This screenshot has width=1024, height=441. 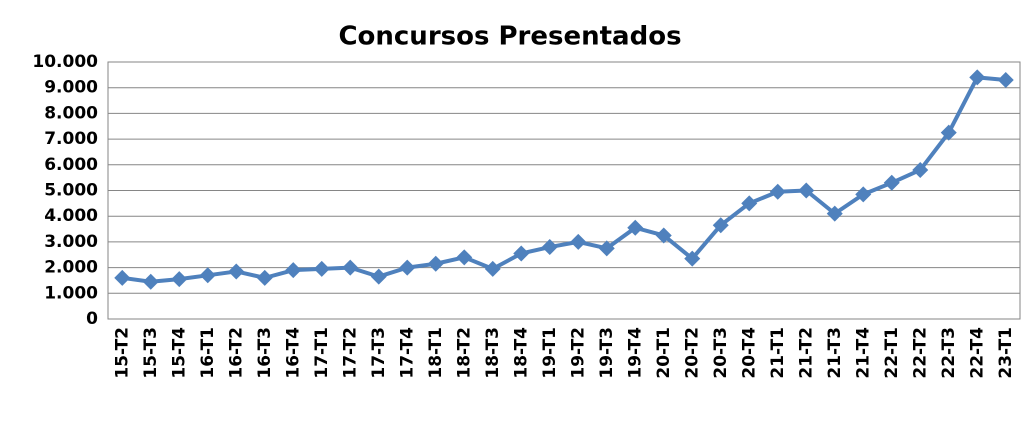 I want to click on x-tick-label: 20-T4, so click(x=749, y=353).